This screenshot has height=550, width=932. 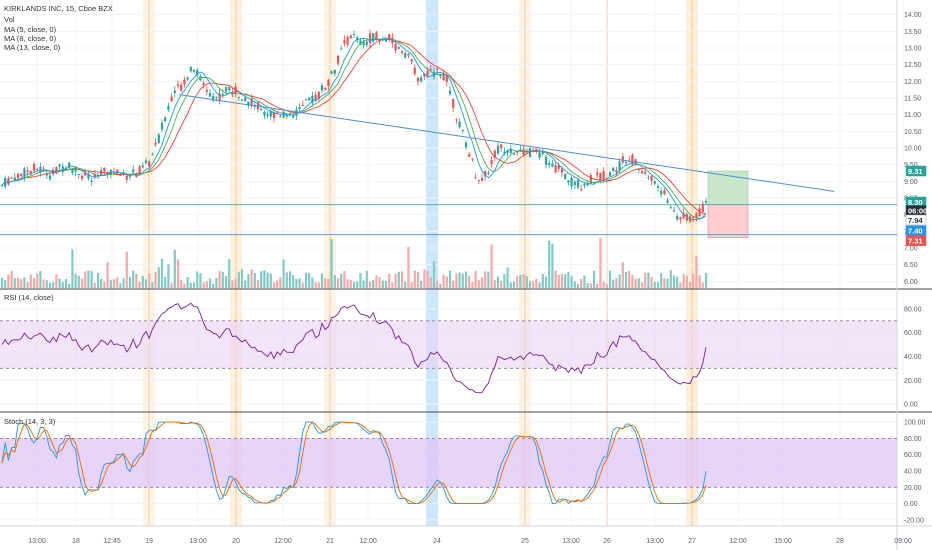 What do you see at coordinates (32, 47) in the screenshot?
I see `ma13-legend: MA (13, close, 0)` at bounding box center [32, 47].